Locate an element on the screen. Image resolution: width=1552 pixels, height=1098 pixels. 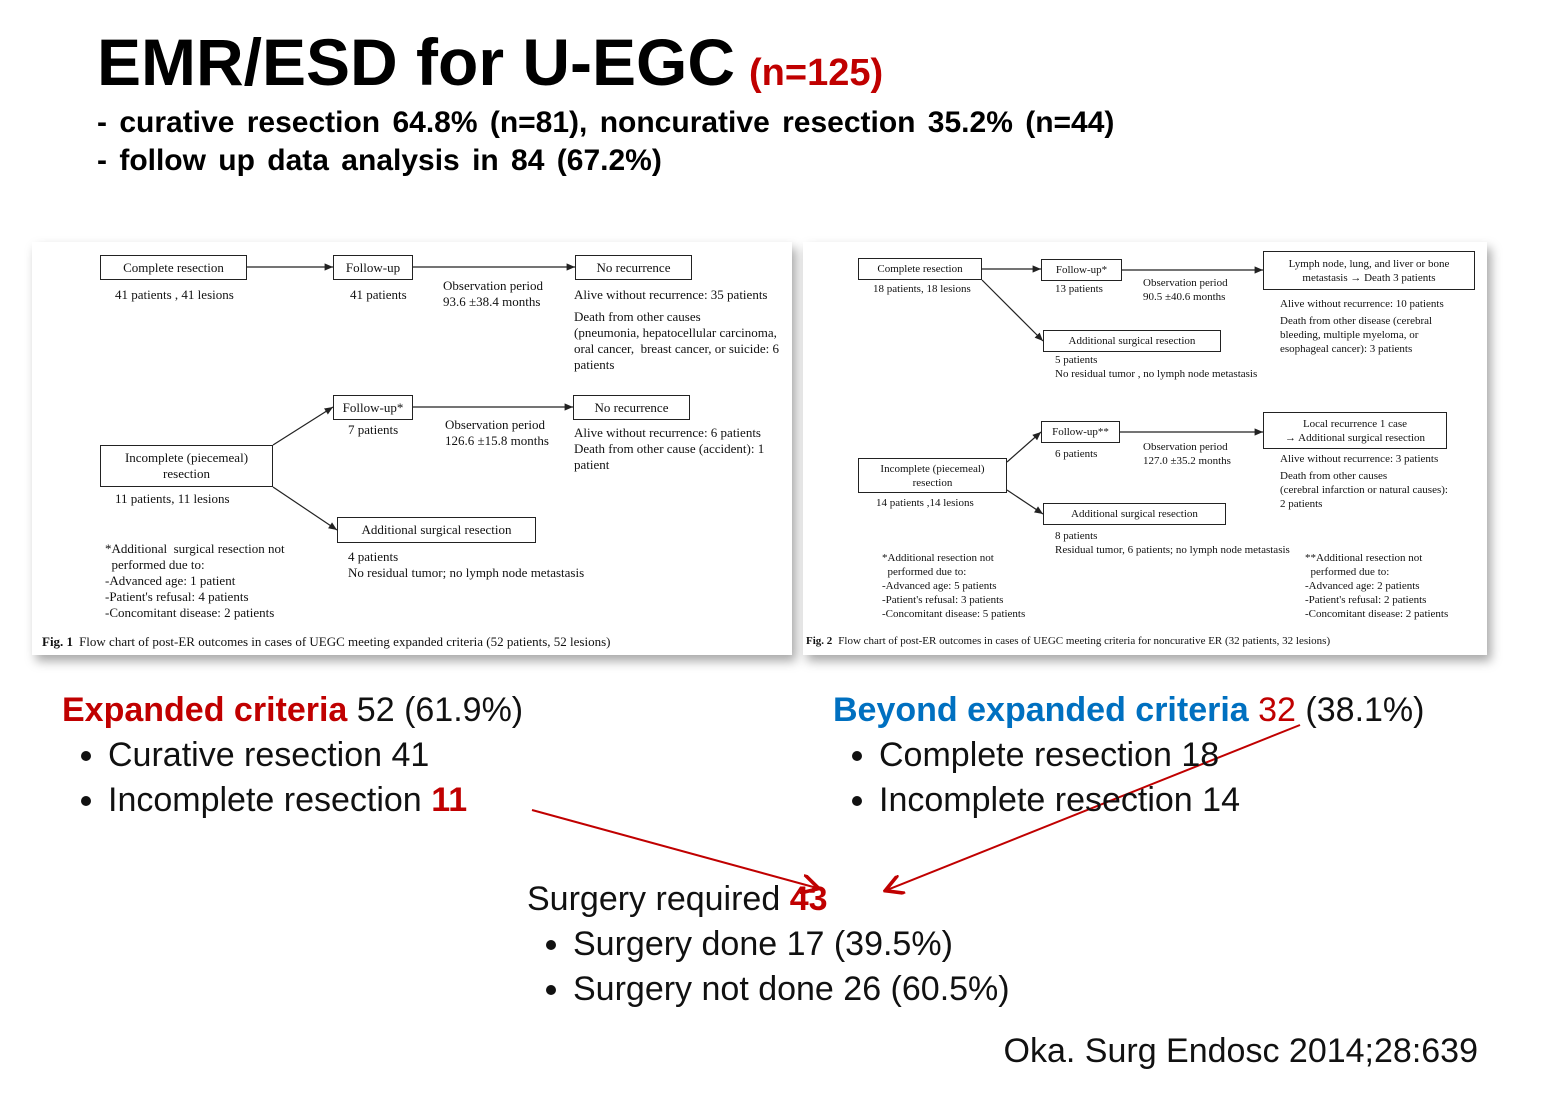
text-line: -Advanced age: 5 patients is located at coordinates (939, 586).